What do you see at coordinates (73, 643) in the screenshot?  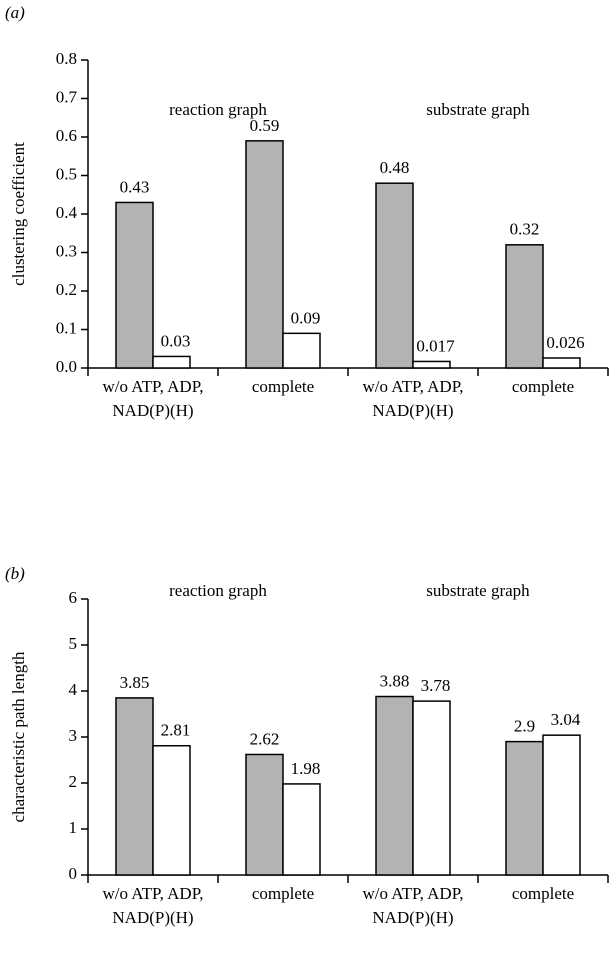 I see `y-tick-label: 5` at bounding box center [73, 643].